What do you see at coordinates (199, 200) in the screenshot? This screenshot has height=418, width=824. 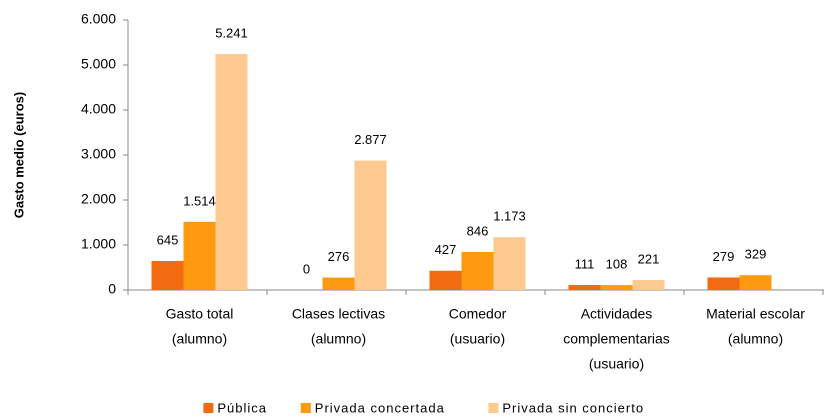 I see `value-label: 1.514` at bounding box center [199, 200].